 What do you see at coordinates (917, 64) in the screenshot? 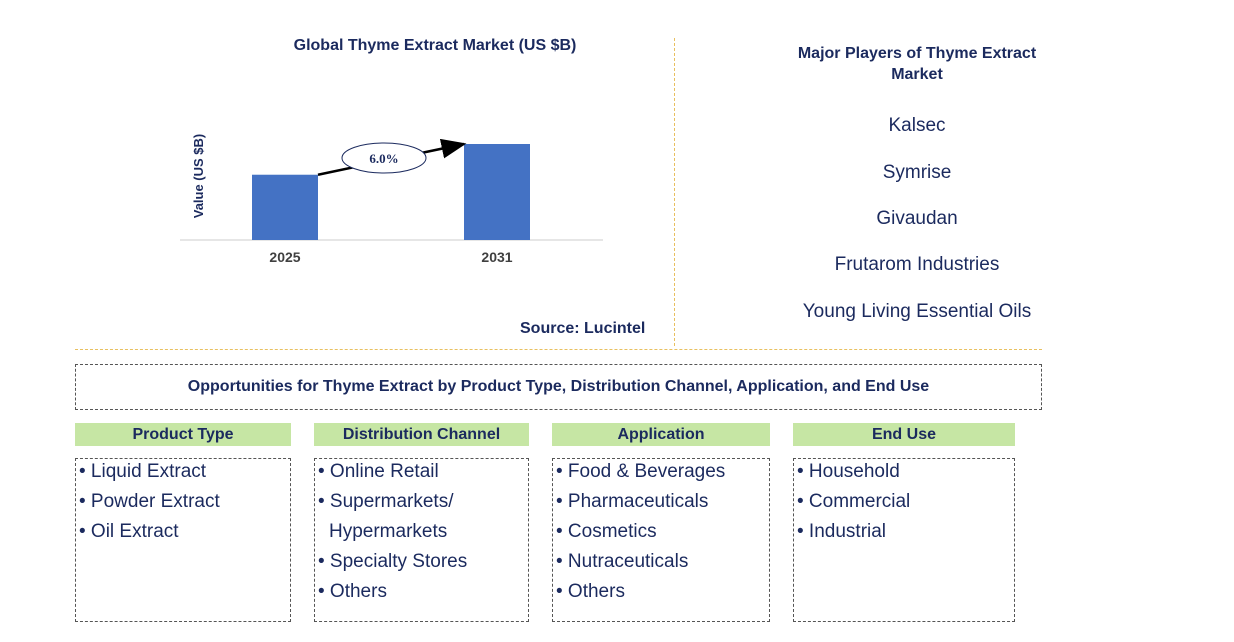
I see `players-title: Major Players of Thyme Extract Market` at bounding box center [917, 64].